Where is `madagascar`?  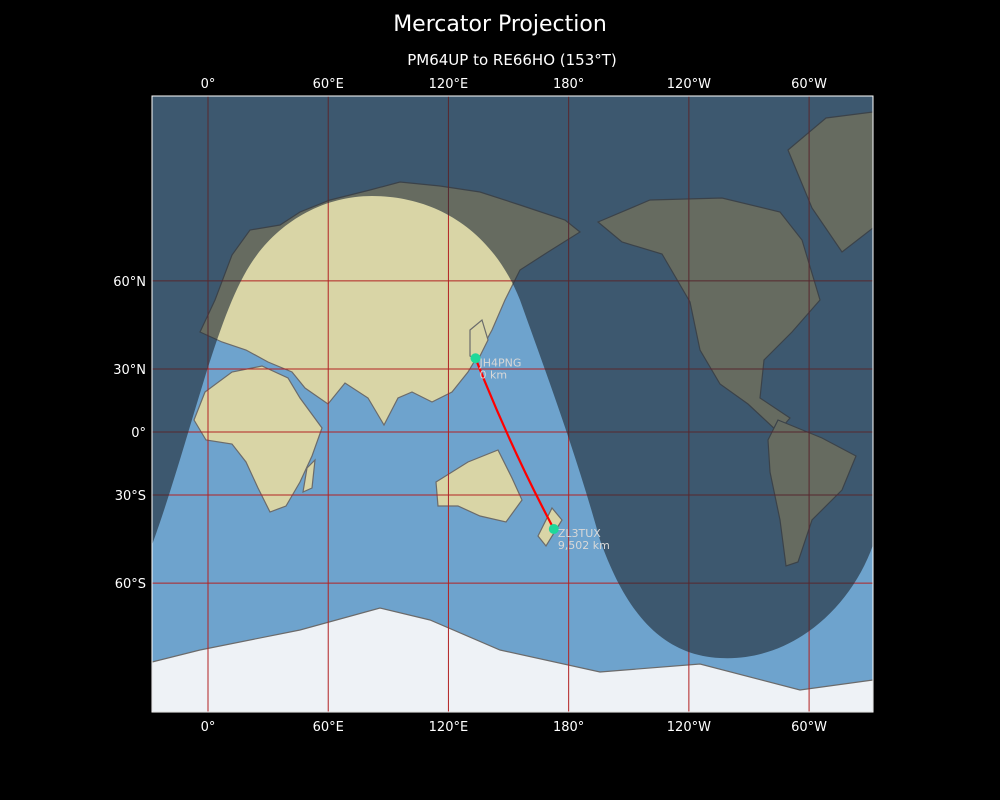 madagascar is located at coordinates (309, 476).